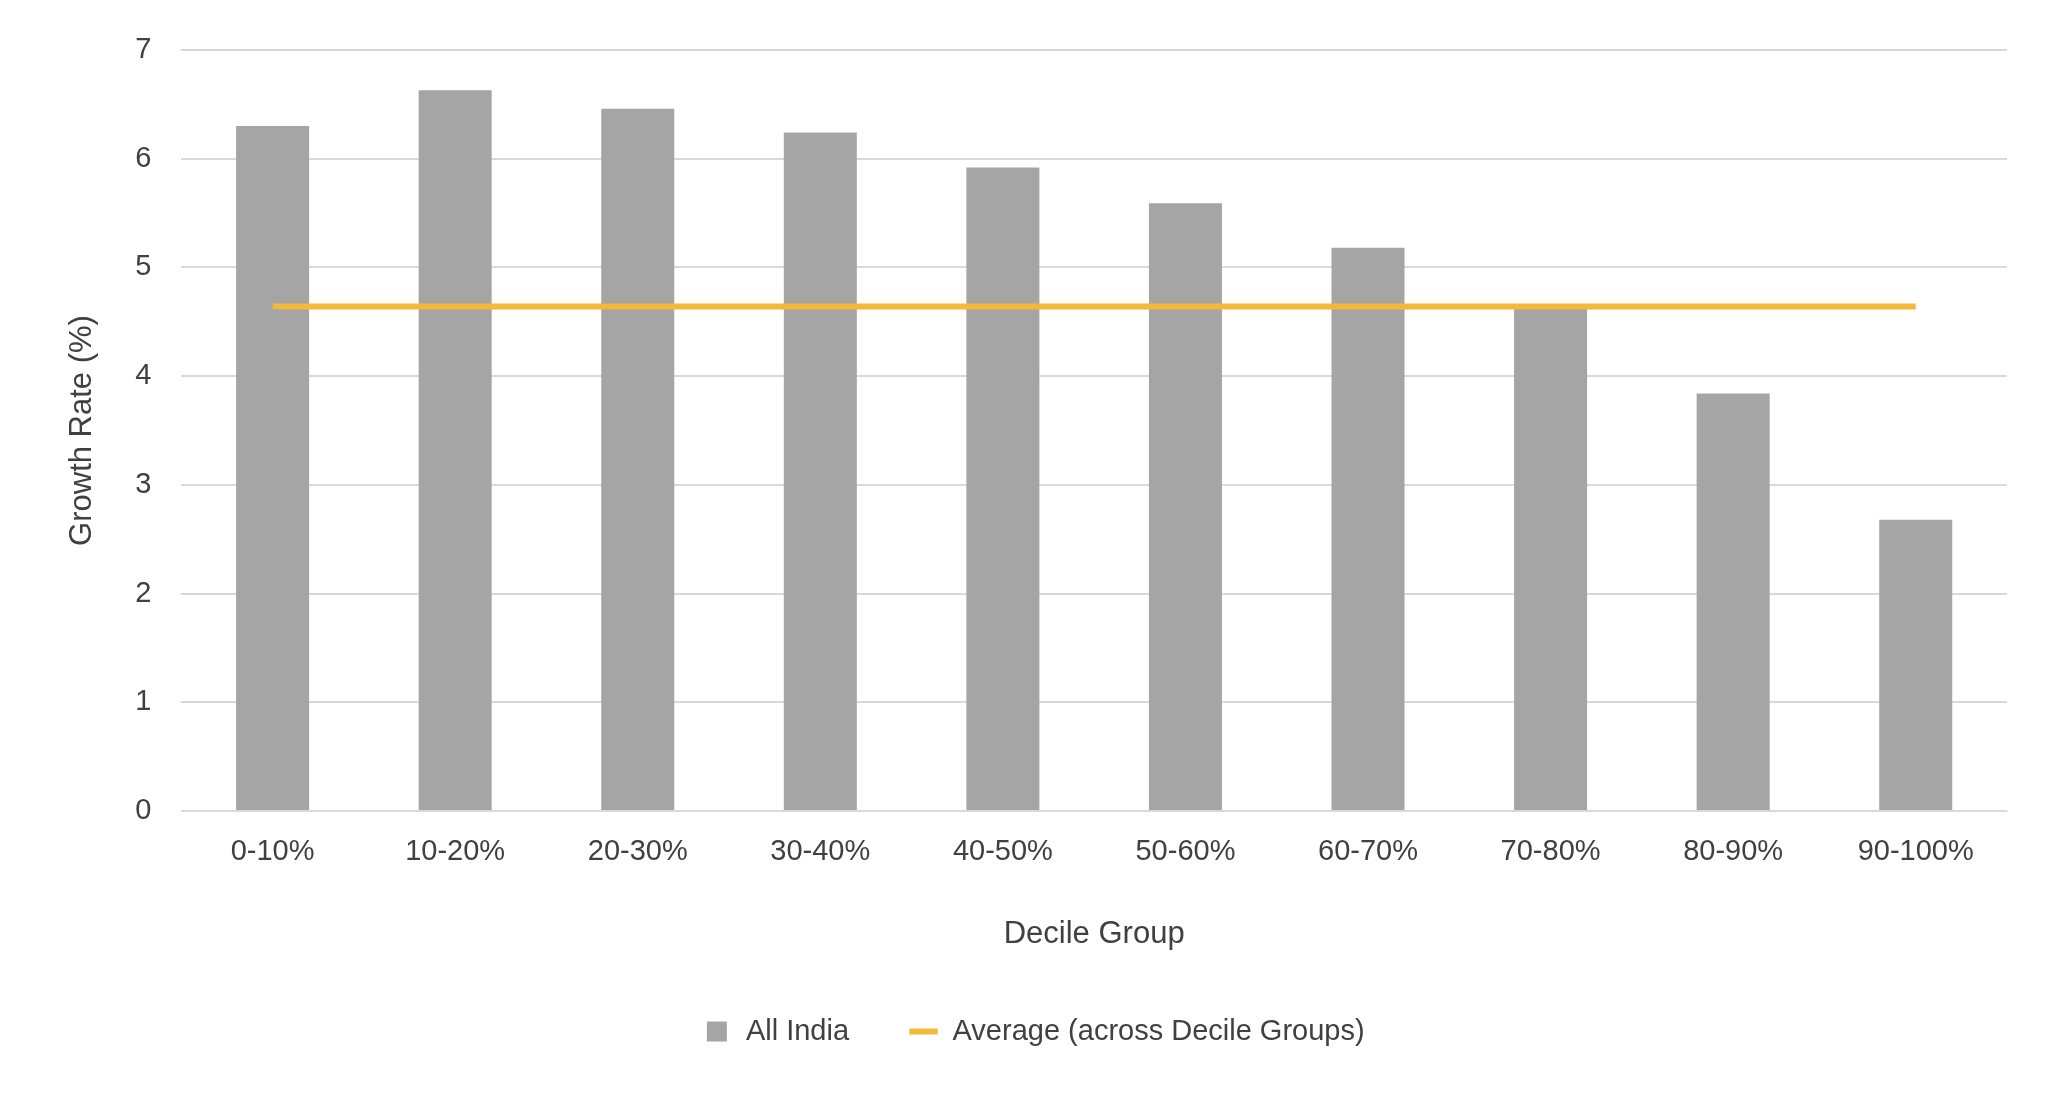 The image size is (2047, 1096). I want to click on x-tick-label: 40-50%, so click(1002, 850).